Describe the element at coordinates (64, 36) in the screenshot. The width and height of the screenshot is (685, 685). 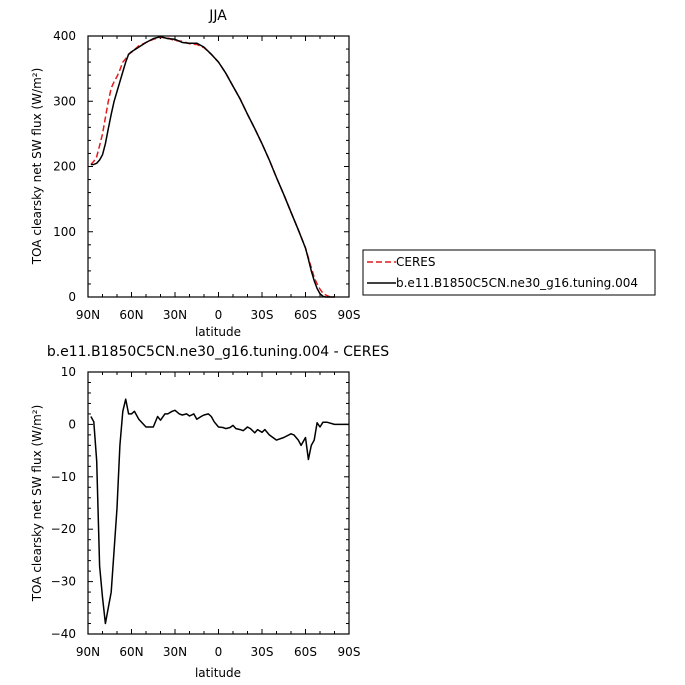
I see `top-y-tick-label: 400` at that location.